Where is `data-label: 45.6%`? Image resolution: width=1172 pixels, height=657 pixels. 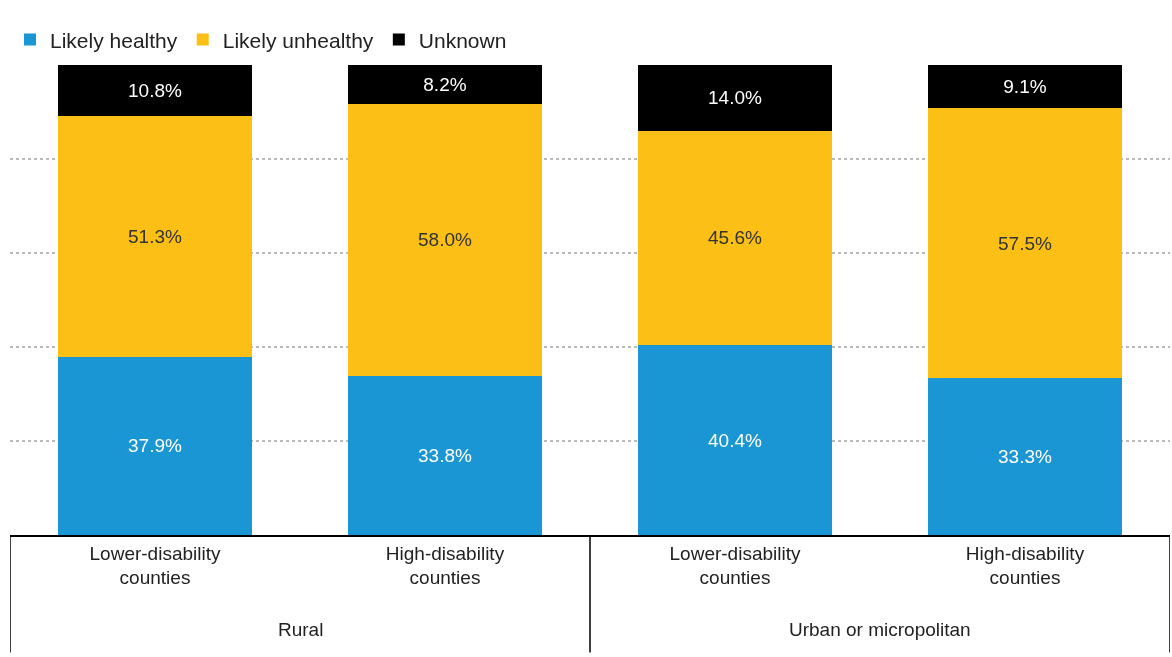 data-label: 45.6% is located at coordinates (735, 238).